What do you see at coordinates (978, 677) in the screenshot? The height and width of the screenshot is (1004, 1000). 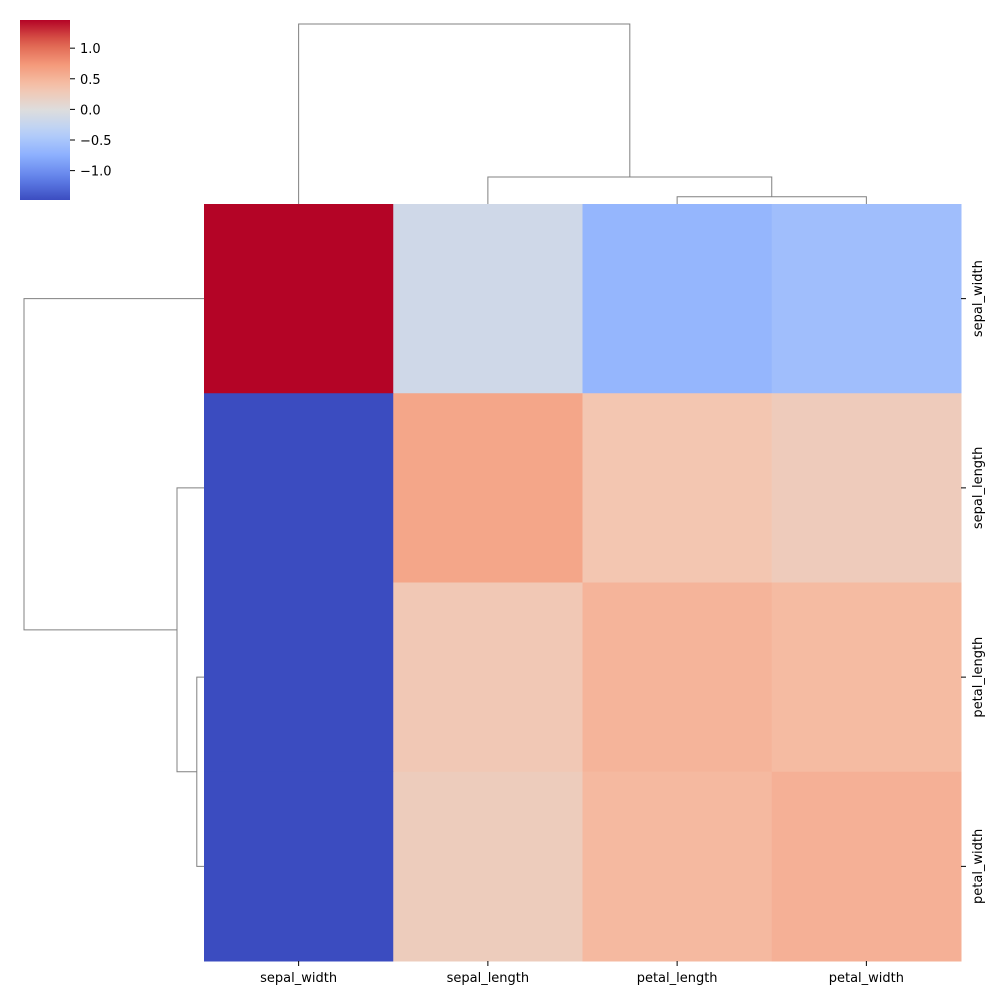 I see `y-tick-label: petal_length` at bounding box center [978, 677].